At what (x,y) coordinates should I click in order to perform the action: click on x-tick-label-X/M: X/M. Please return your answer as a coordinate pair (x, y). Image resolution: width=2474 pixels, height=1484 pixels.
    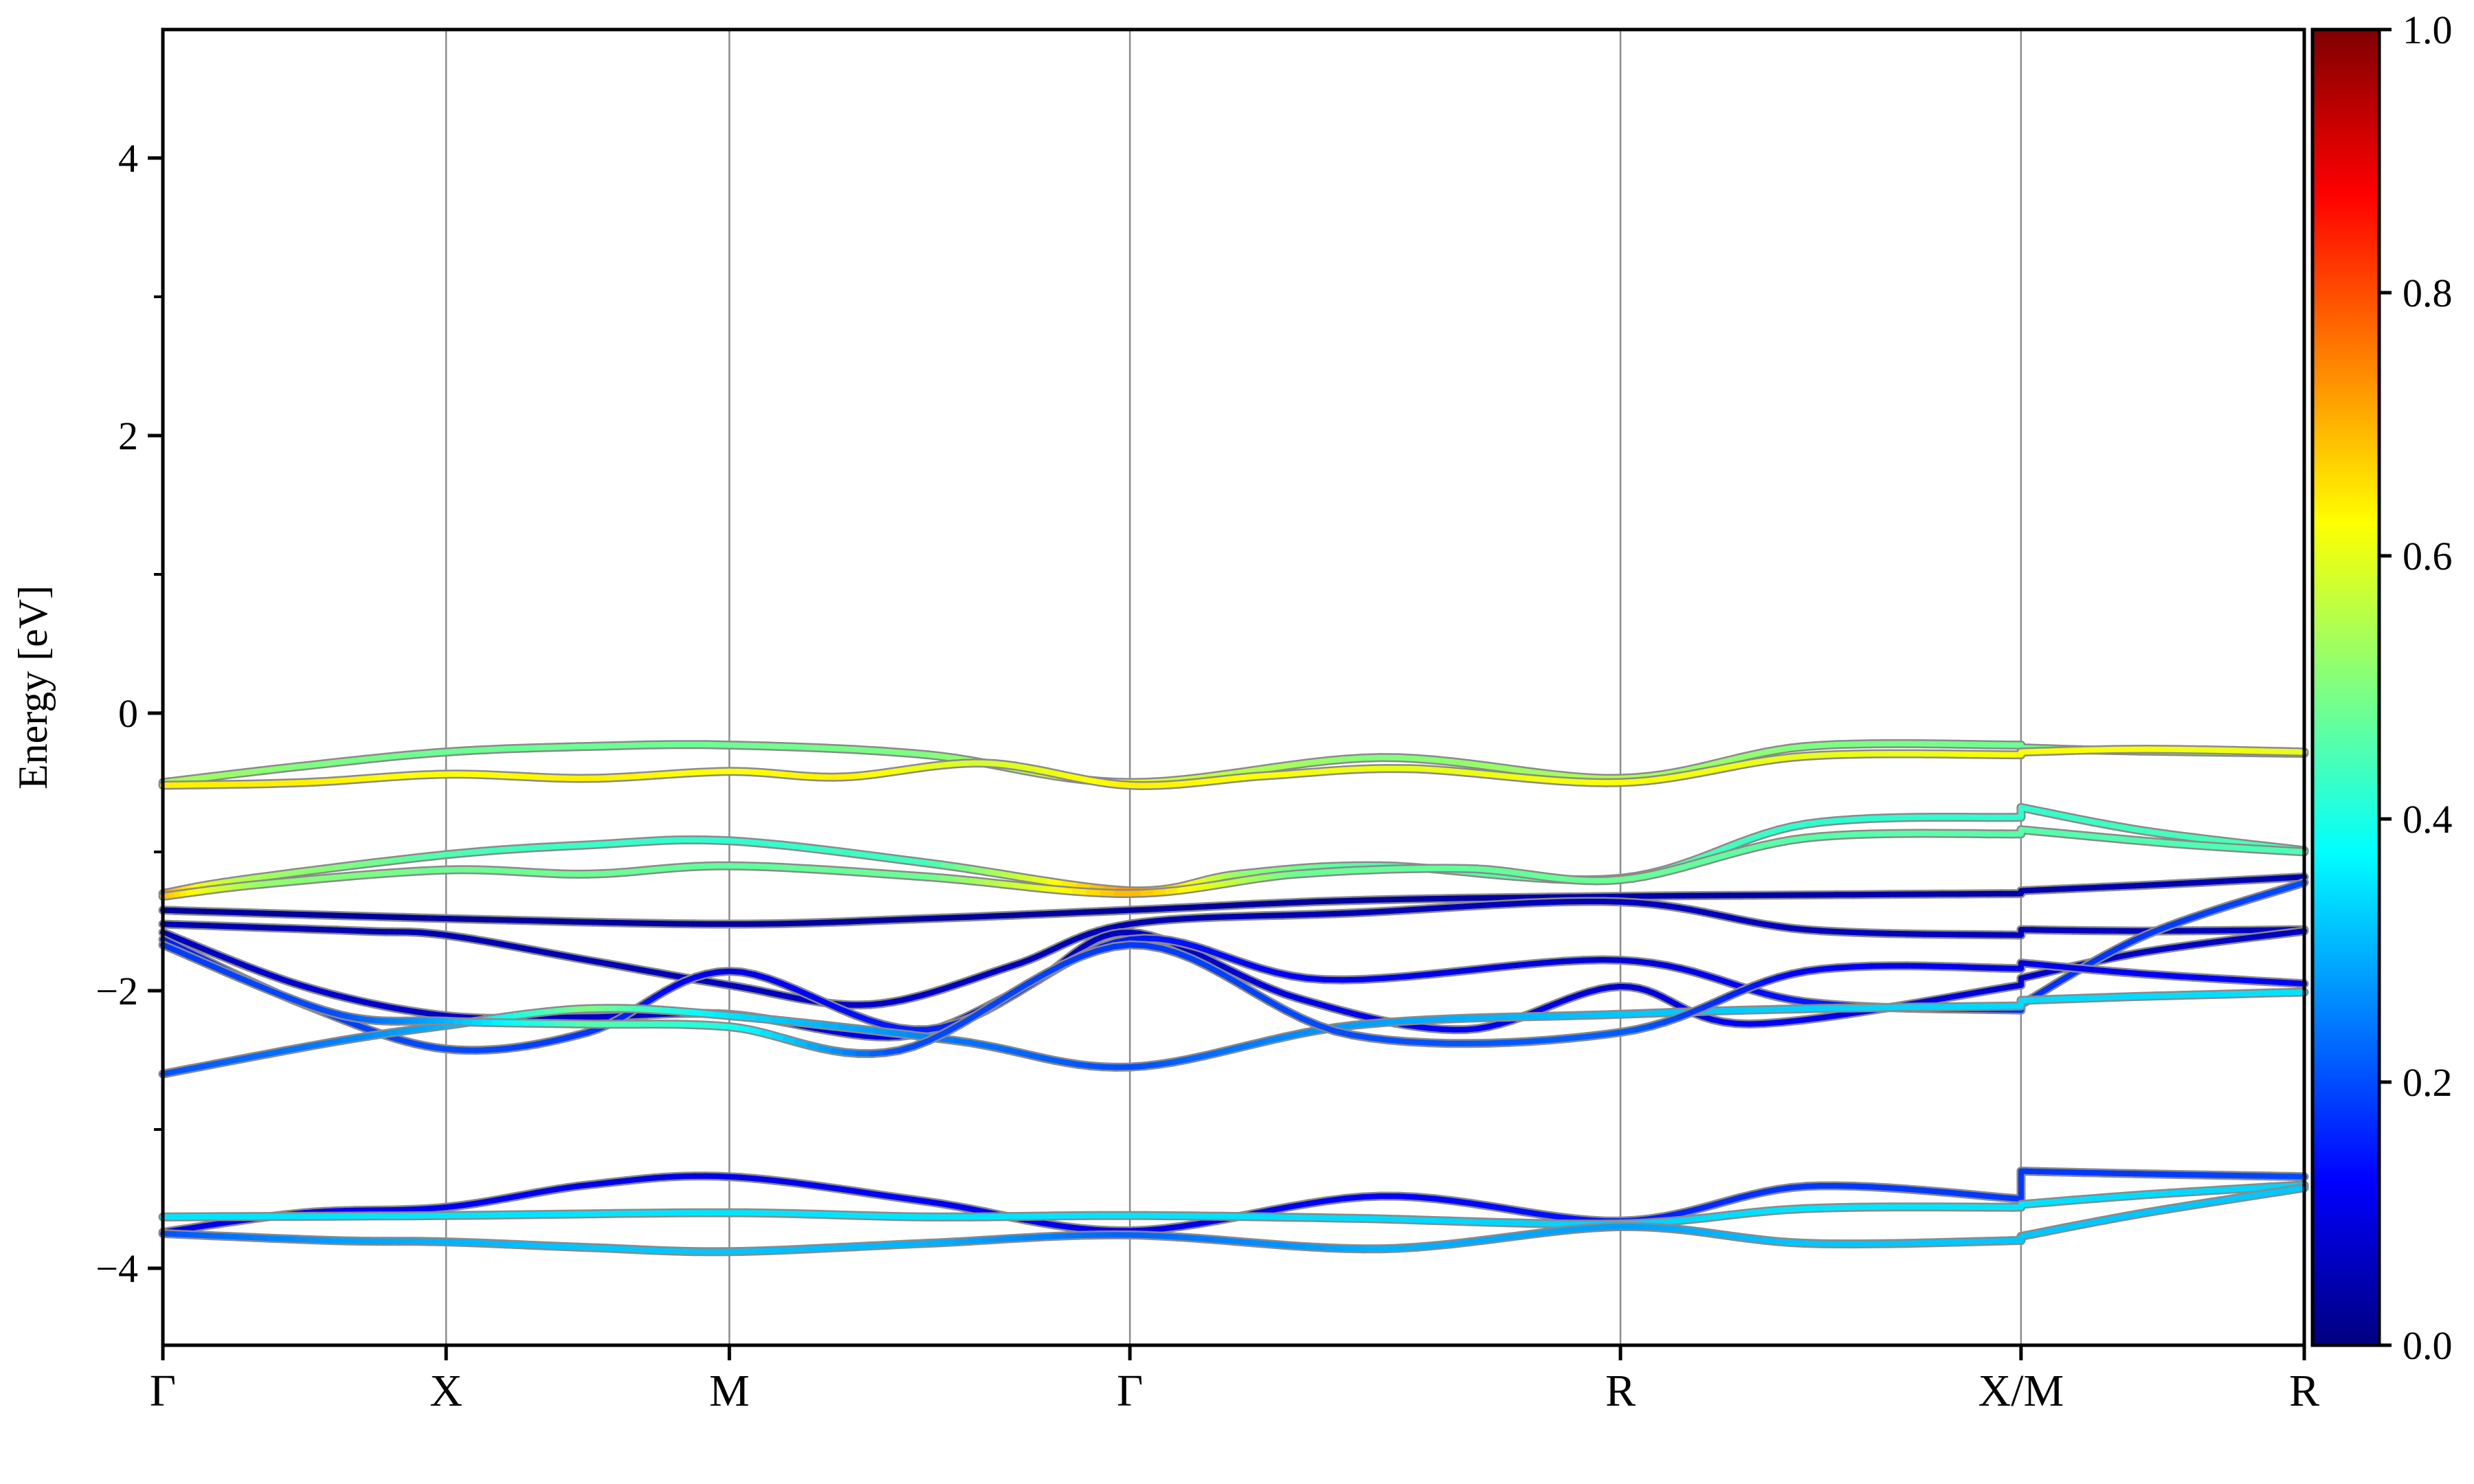
    Looking at the image, I should click on (2021, 1391).